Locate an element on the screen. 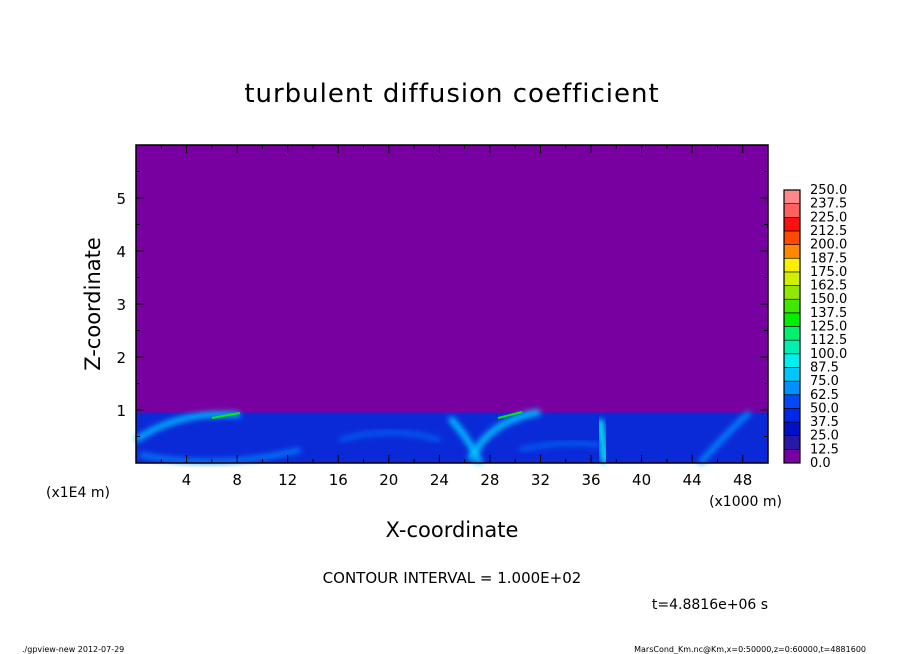 Image resolution: width=904 pixels, height=654 pixels. y-tick-label: 1 is located at coordinates (121, 411).